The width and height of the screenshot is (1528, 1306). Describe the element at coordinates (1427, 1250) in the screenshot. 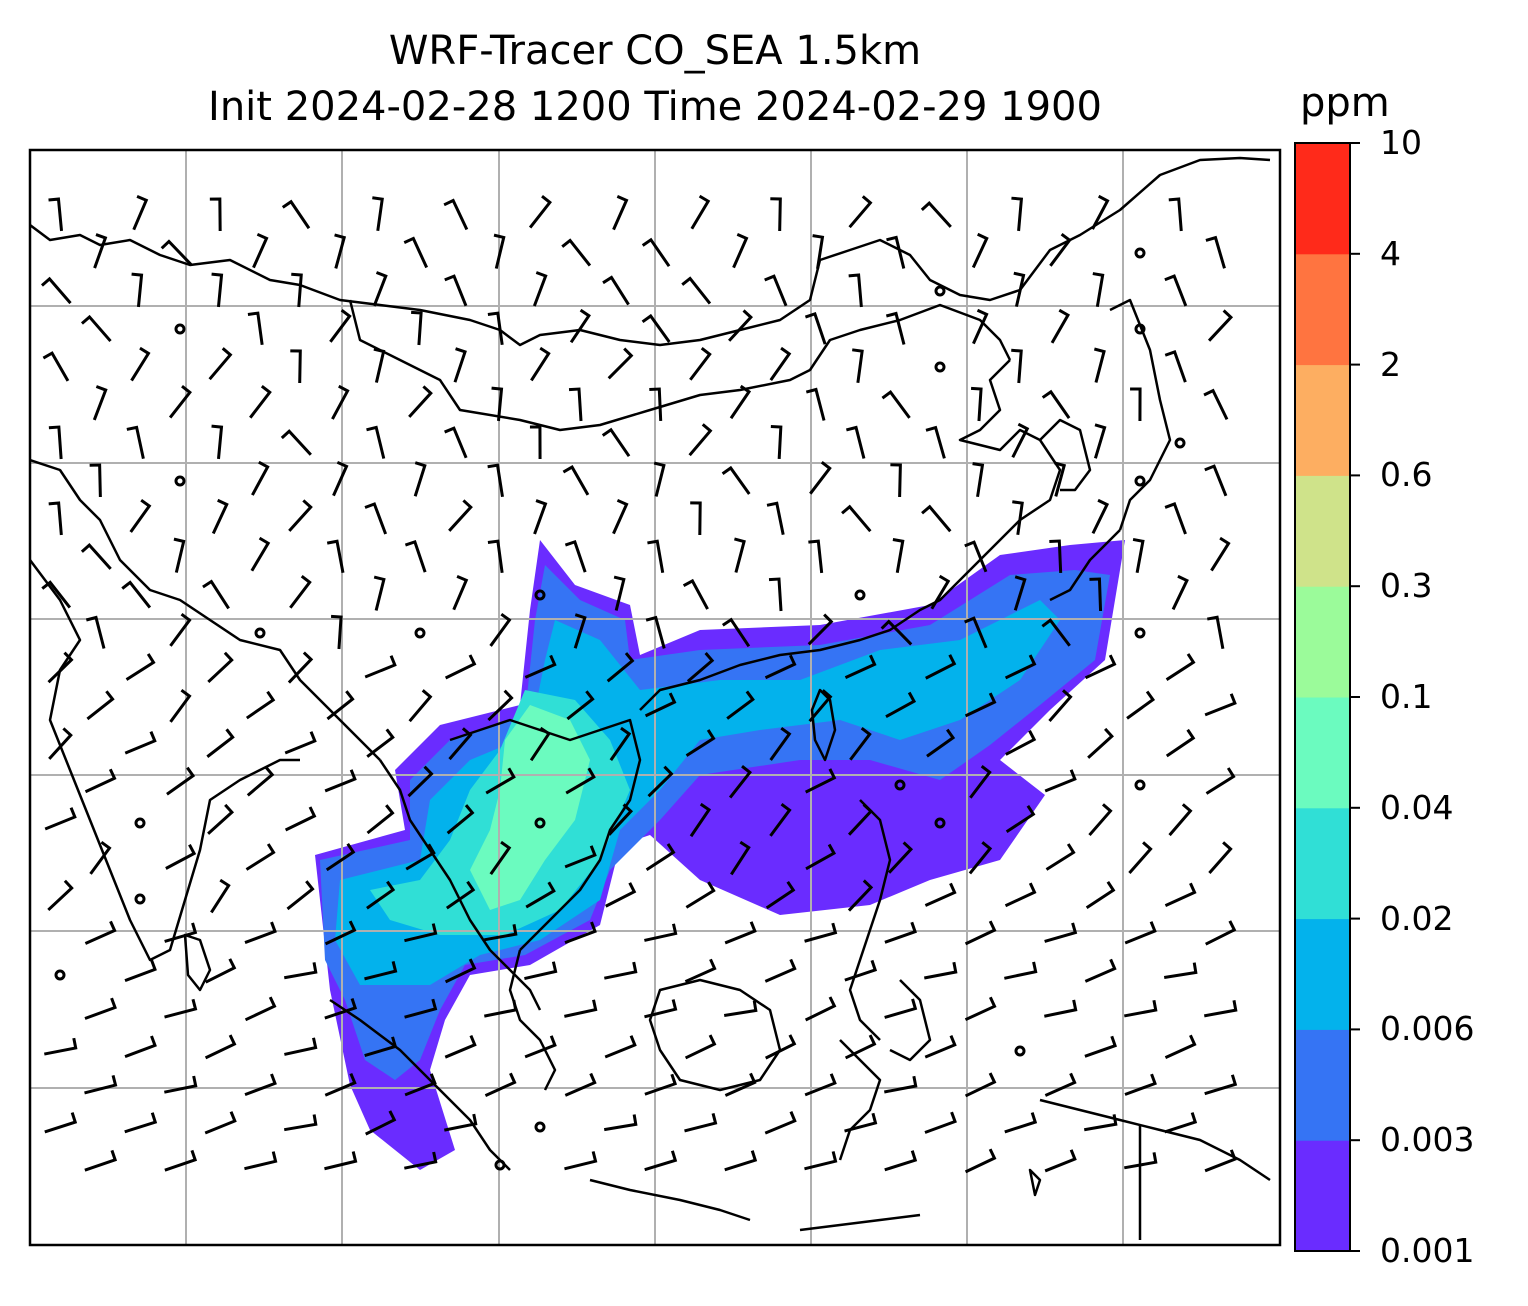

I see `colorbar-tick-label: 0.001` at that location.